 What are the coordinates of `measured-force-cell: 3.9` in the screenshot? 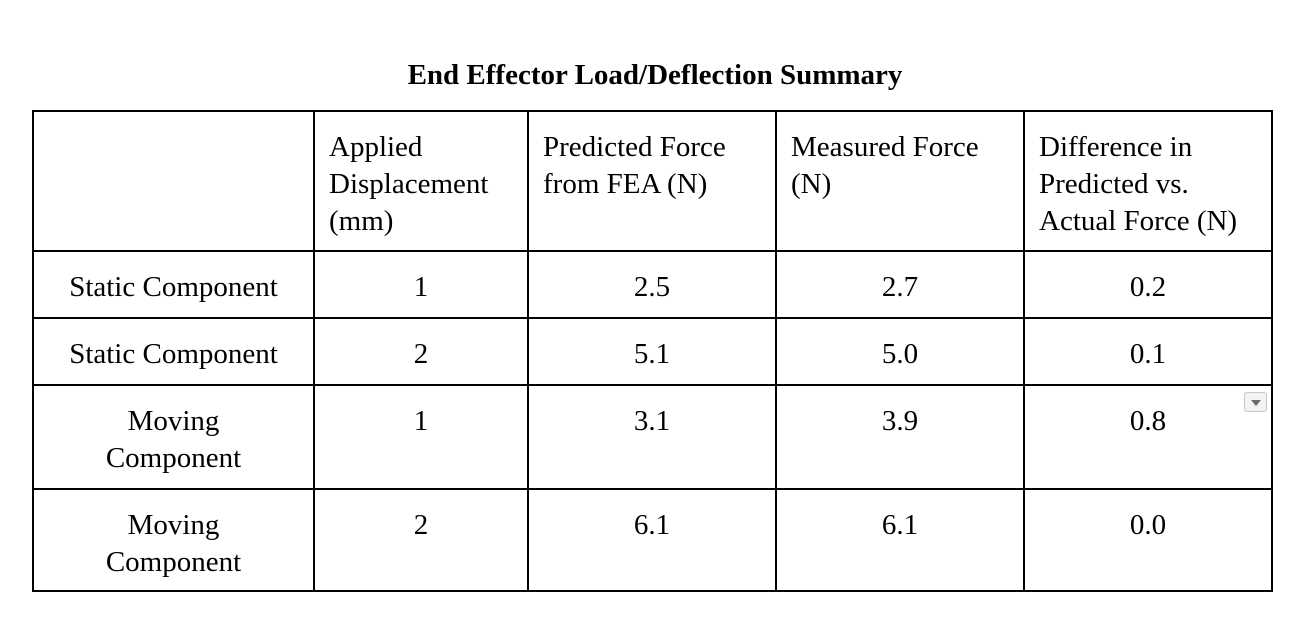 It's located at (900, 437).